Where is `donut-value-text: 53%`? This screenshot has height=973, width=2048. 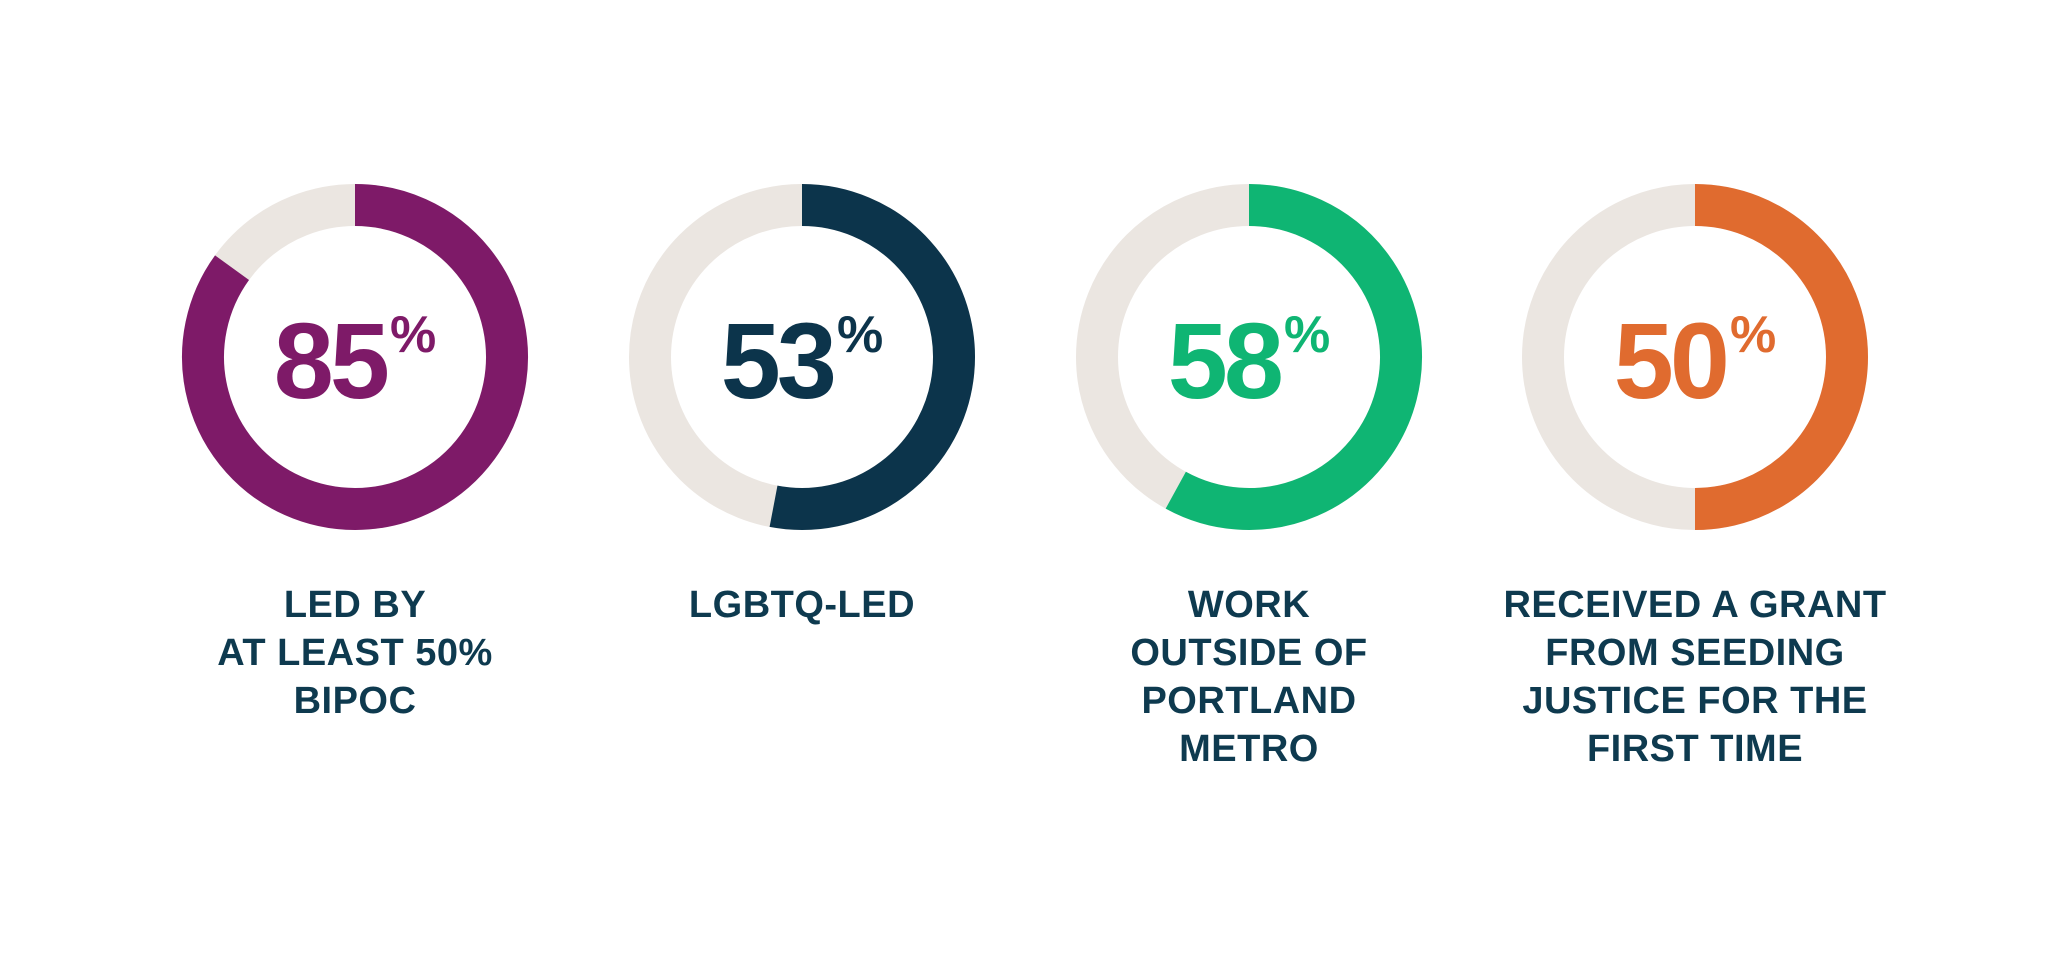 donut-value-text: 53% is located at coordinates (802, 360).